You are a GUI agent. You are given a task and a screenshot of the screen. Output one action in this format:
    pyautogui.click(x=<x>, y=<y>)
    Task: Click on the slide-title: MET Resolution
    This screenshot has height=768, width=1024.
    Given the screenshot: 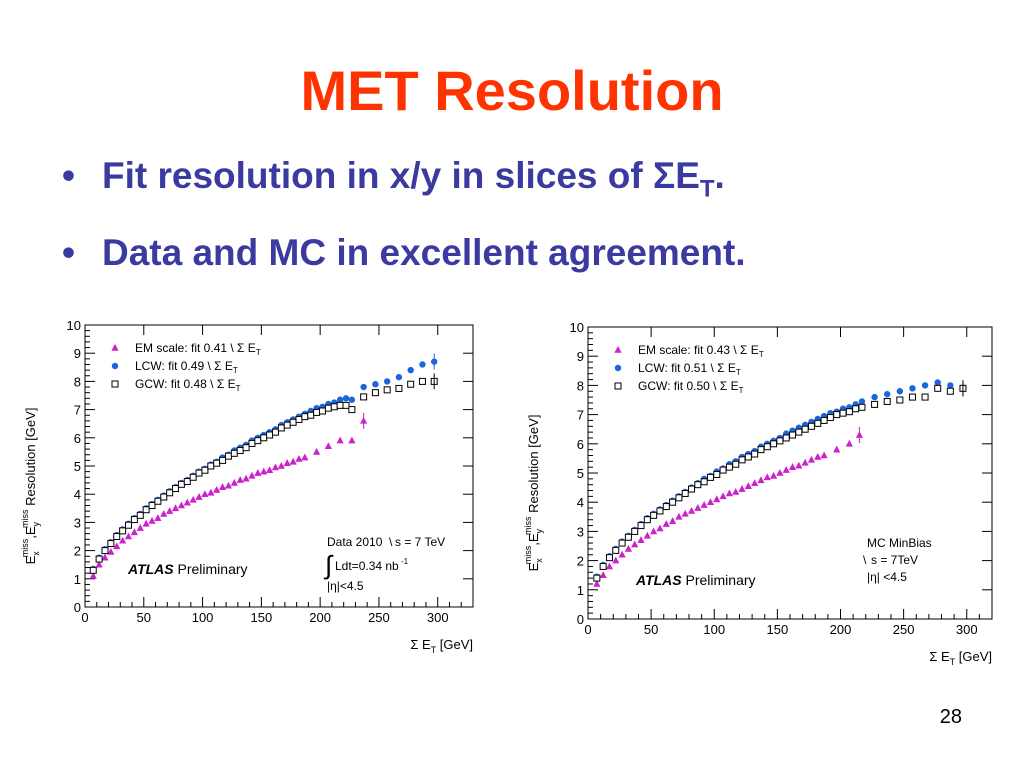 What is the action you would take?
    pyautogui.click(x=512, y=90)
    